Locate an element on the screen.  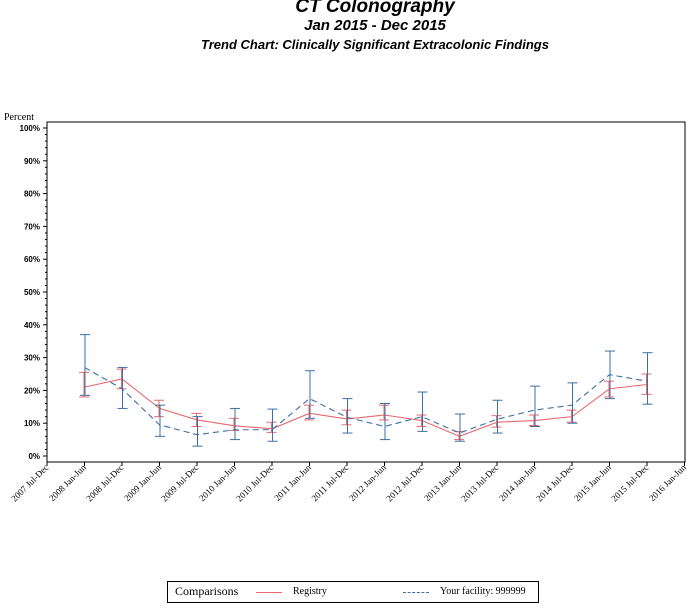
x-tick-label: 2010 Jul-Dec is located at coordinates (254, 482).